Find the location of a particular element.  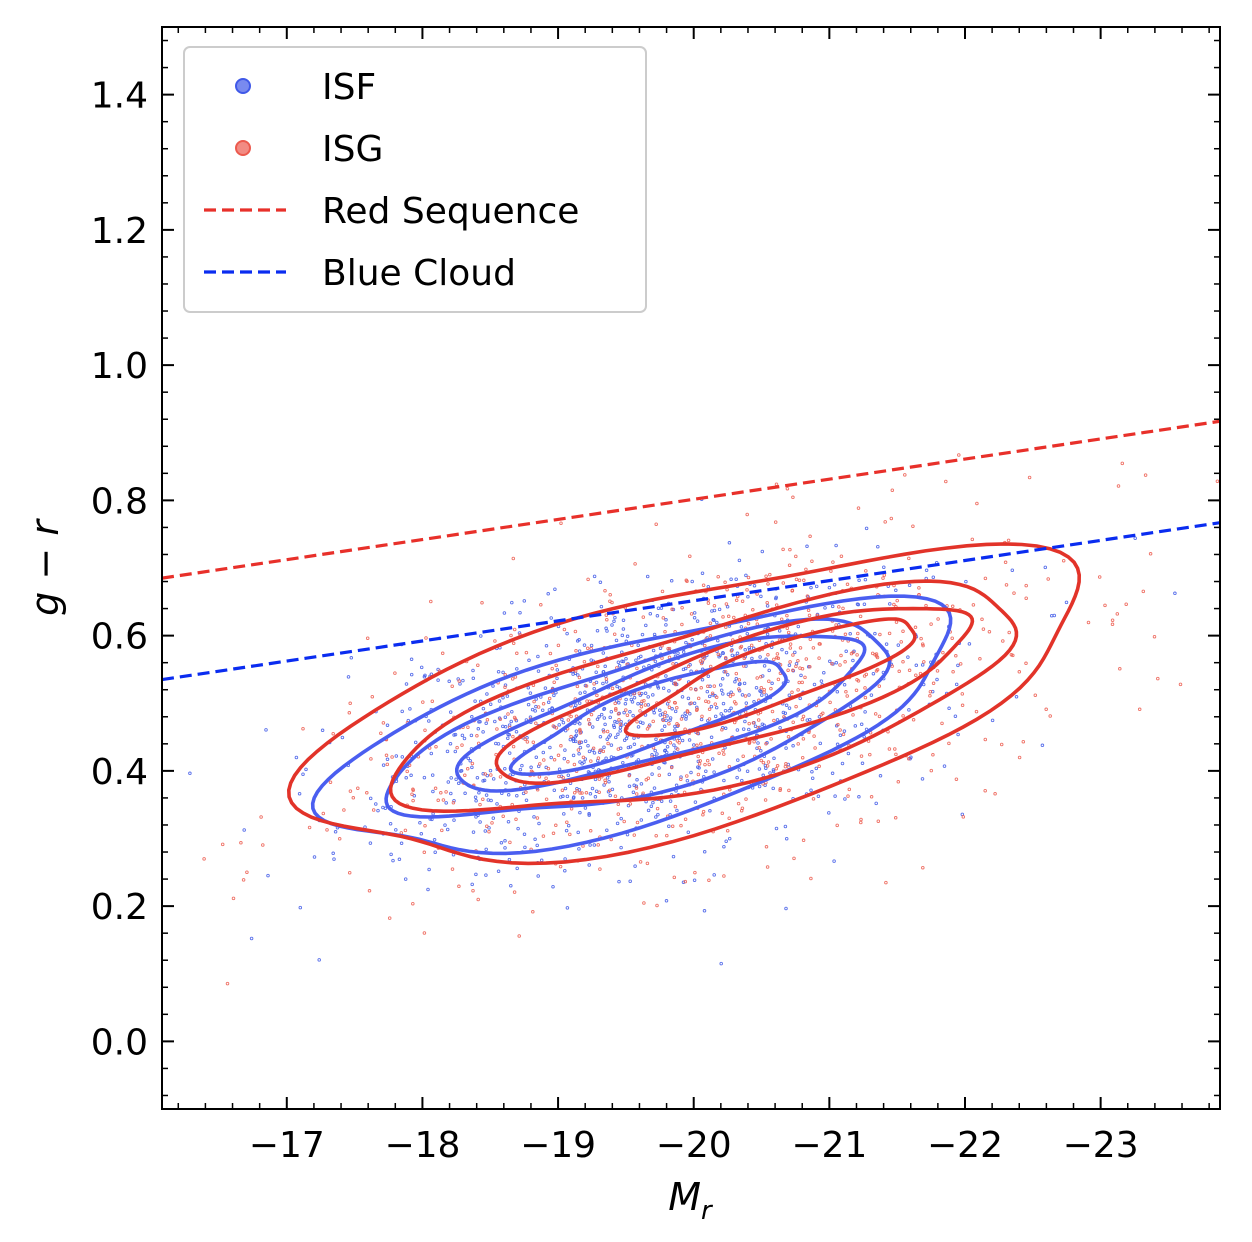

x-tick-label: −23 is located at coordinates (1101, 1145).